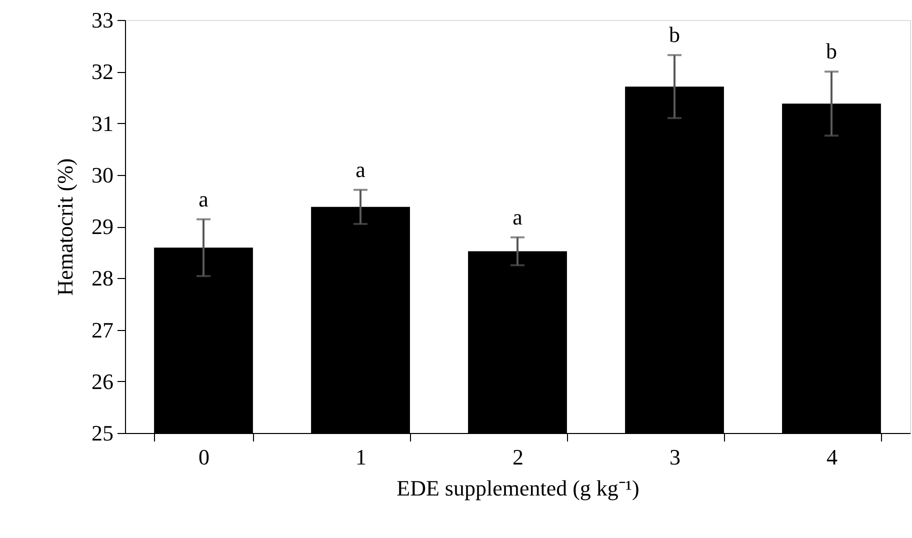 The width and height of the screenshot is (912, 538). Describe the element at coordinates (518, 457) in the screenshot. I see `x-tick-label: 2` at that location.